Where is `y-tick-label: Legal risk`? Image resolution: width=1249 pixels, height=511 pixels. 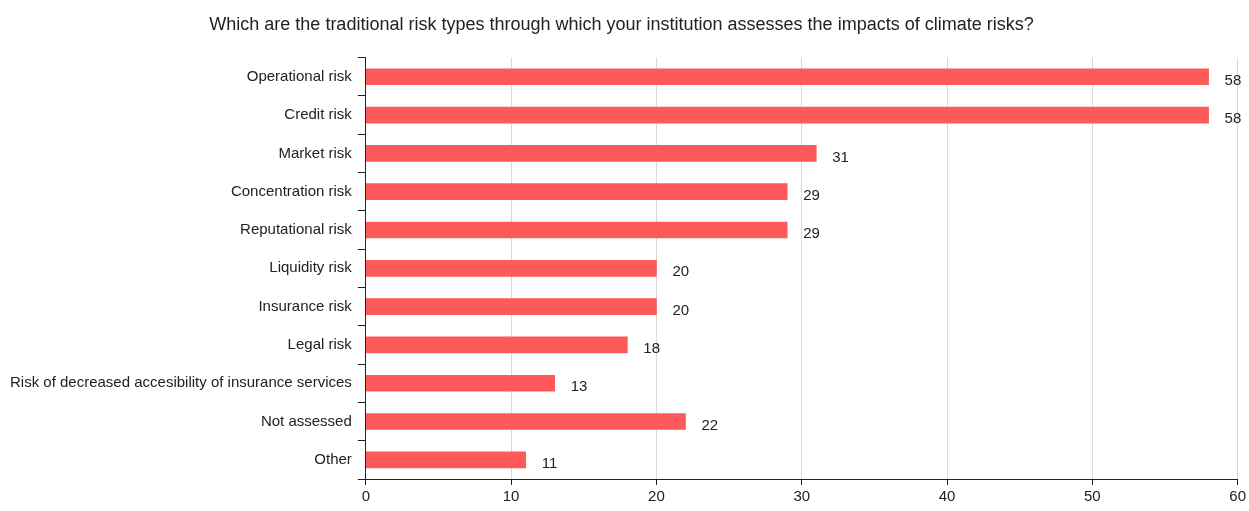
y-tick-label: Legal risk is located at coordinates (320, 344).